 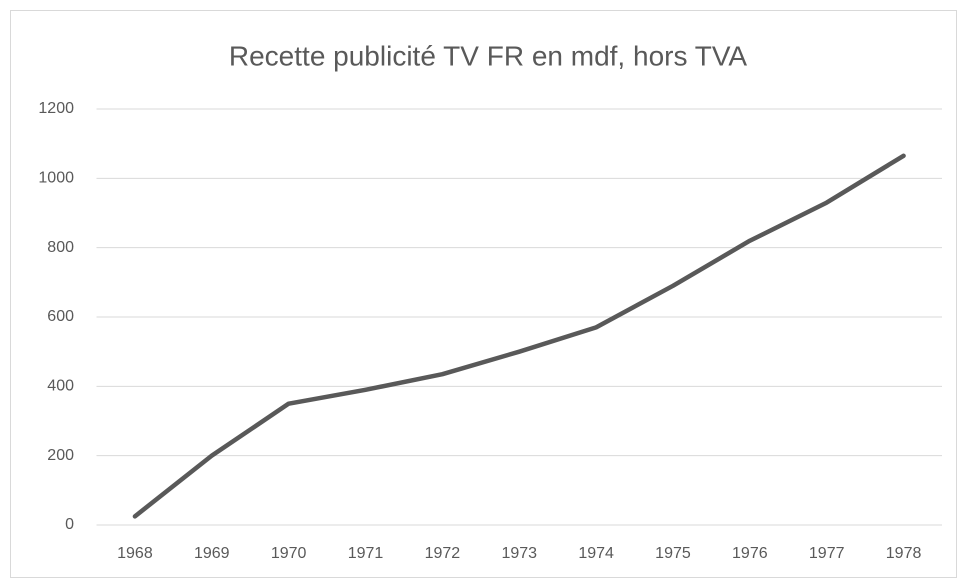 I want to click on x-tick-label: 1972, so click(x=443, y=553).